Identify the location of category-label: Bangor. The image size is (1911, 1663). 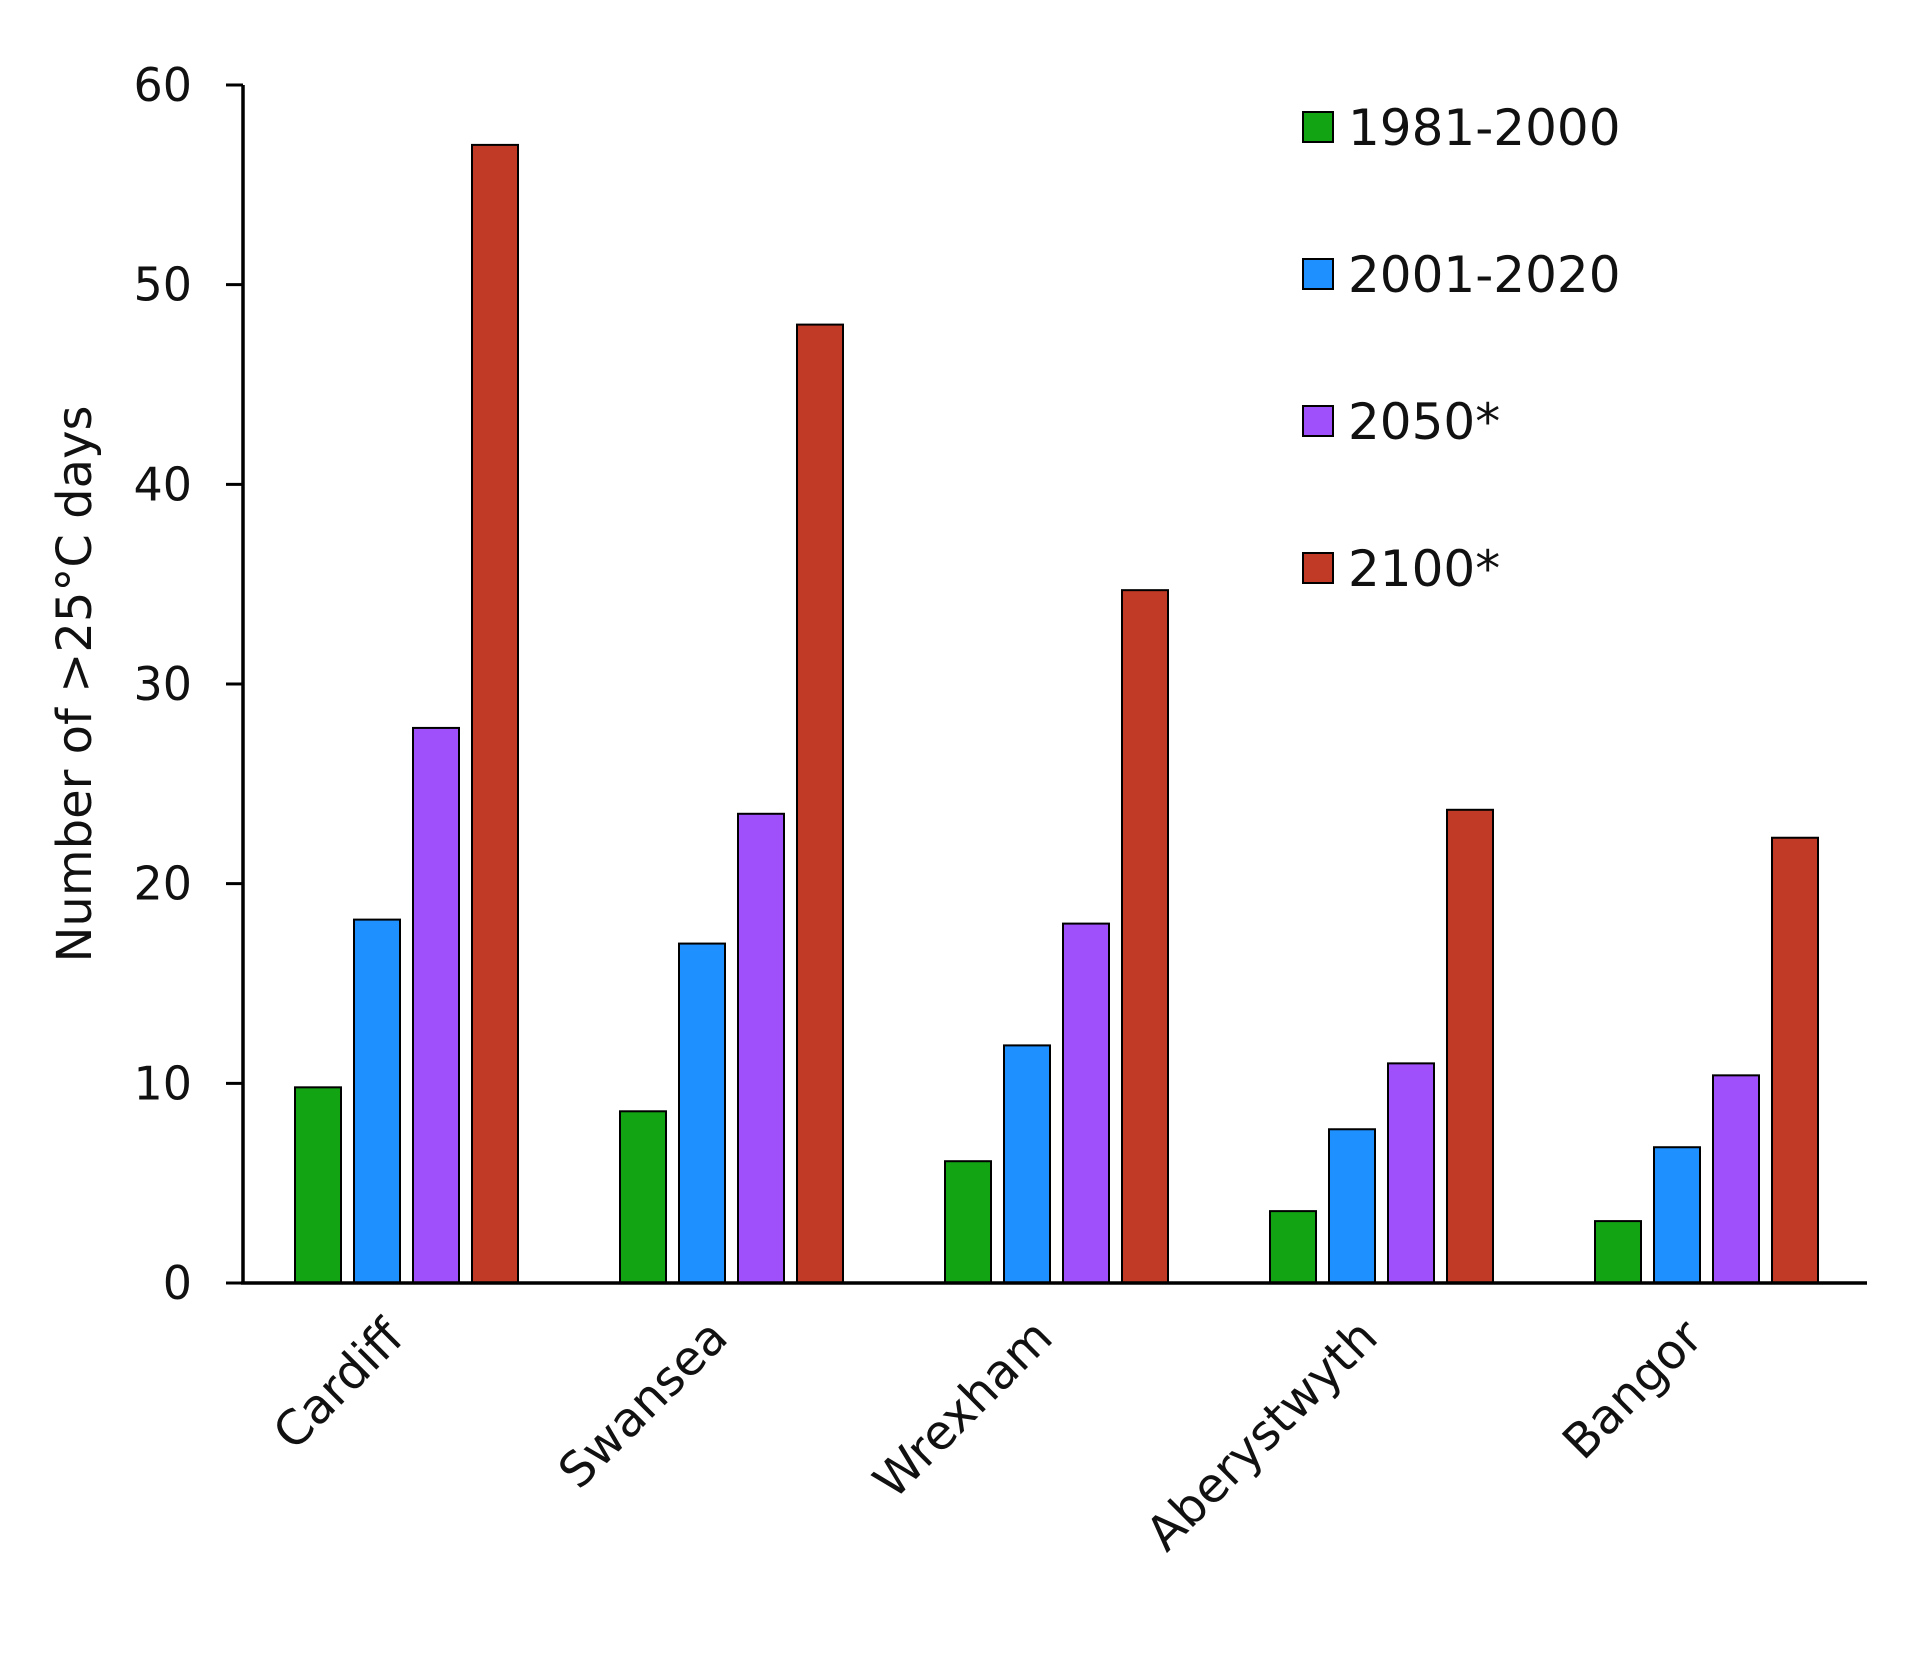
(1633, 1390).